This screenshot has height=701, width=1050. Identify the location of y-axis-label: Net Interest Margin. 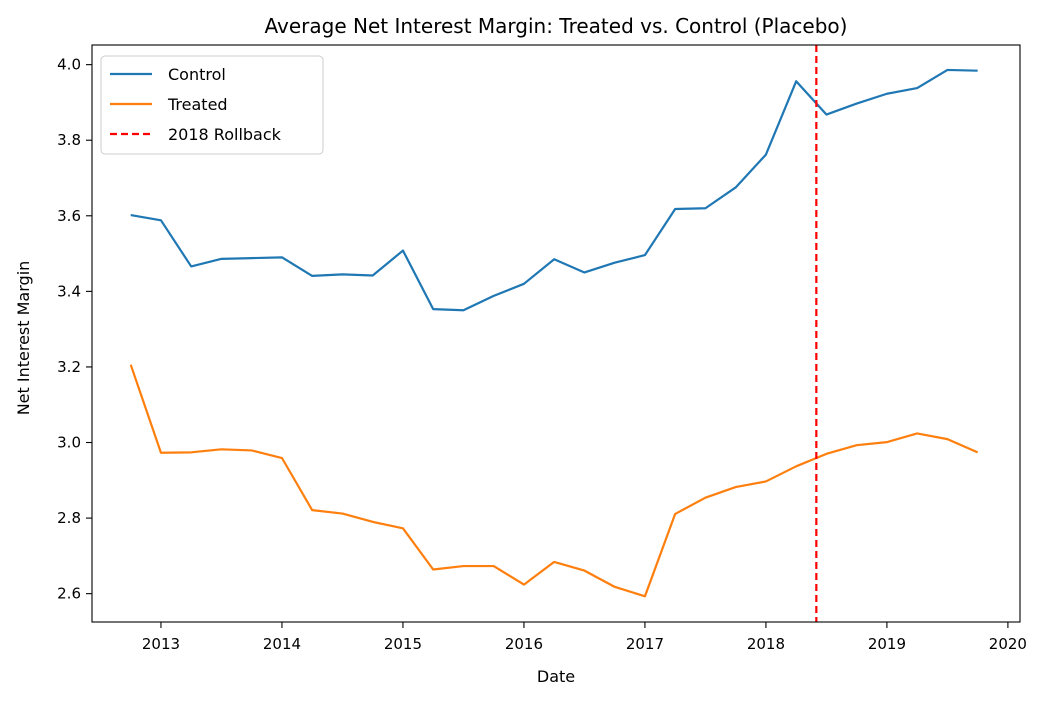
(23, 338).